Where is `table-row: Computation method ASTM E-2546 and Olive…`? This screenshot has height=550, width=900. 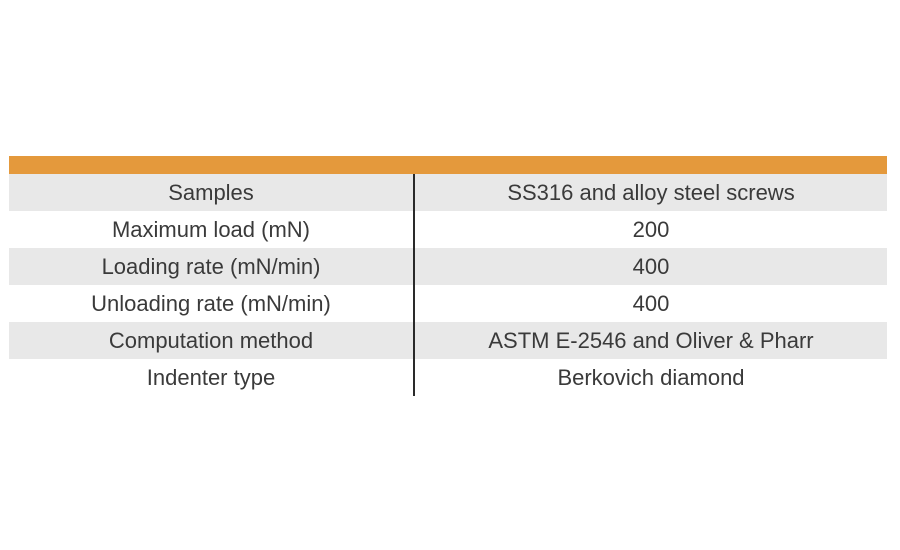
table-row: Computation method ASTM E-2546 and Olive… is located at coordinates (448, 340).